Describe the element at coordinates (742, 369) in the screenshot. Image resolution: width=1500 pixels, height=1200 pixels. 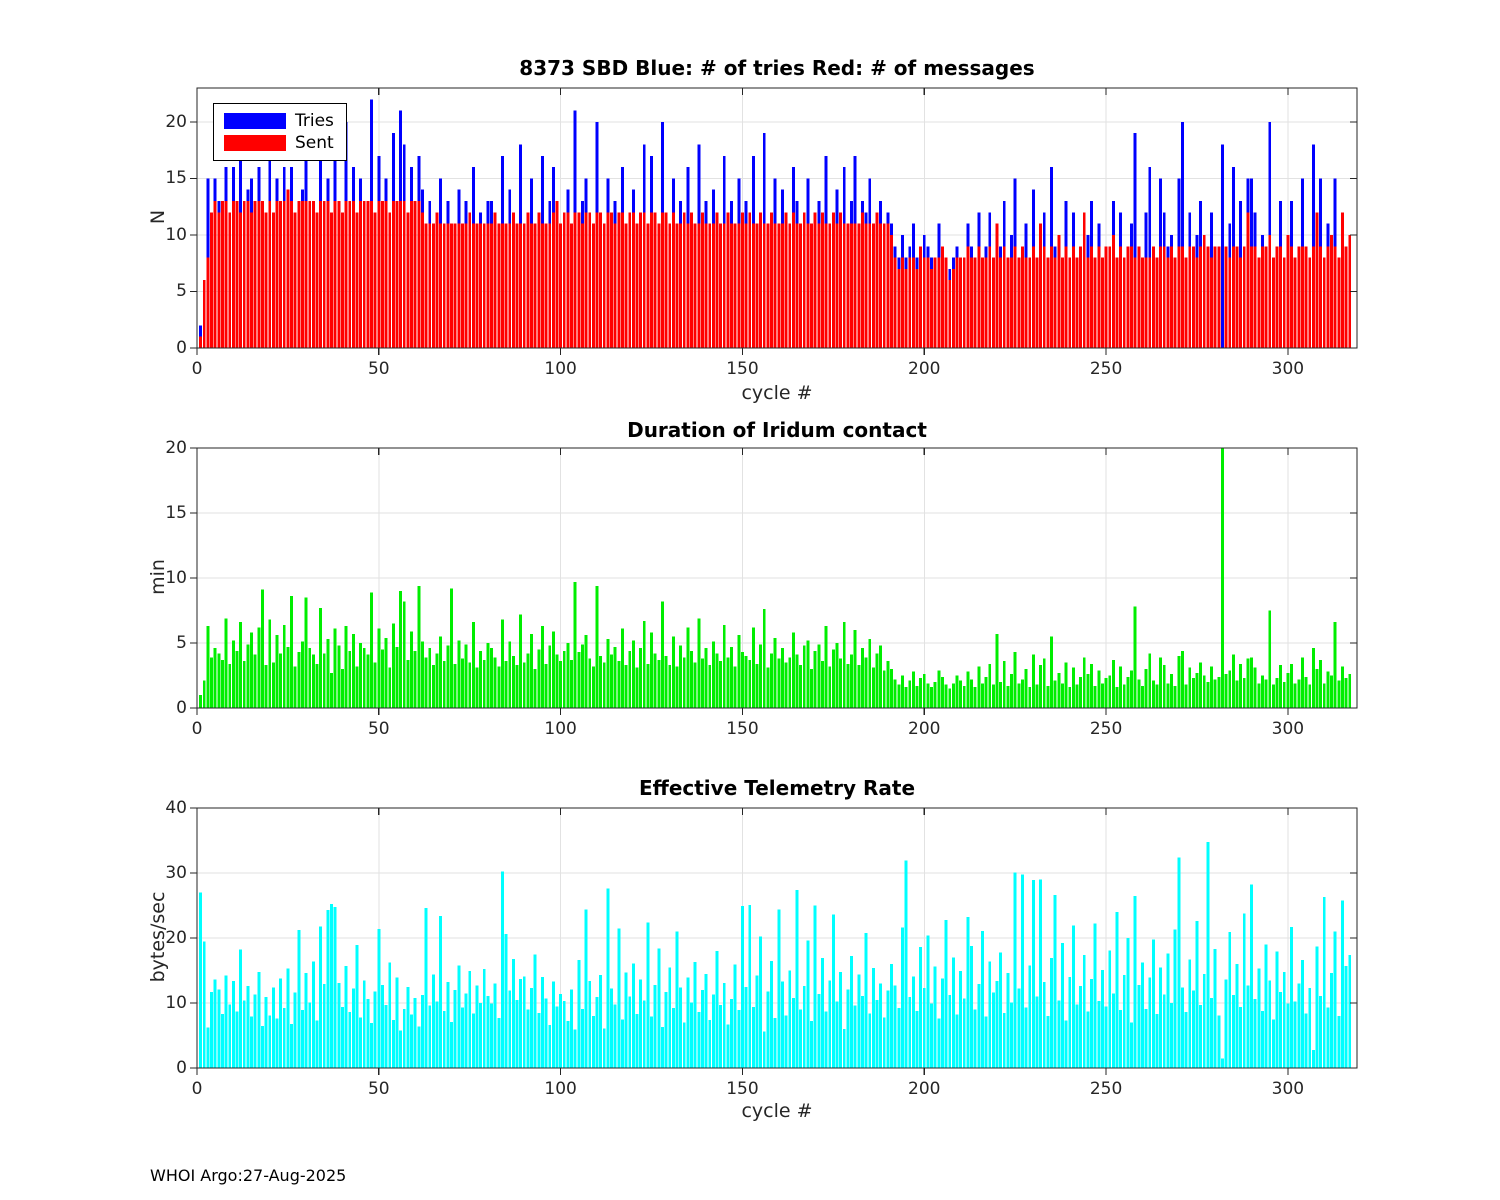
I see `x-tick-label: 150` at that location.